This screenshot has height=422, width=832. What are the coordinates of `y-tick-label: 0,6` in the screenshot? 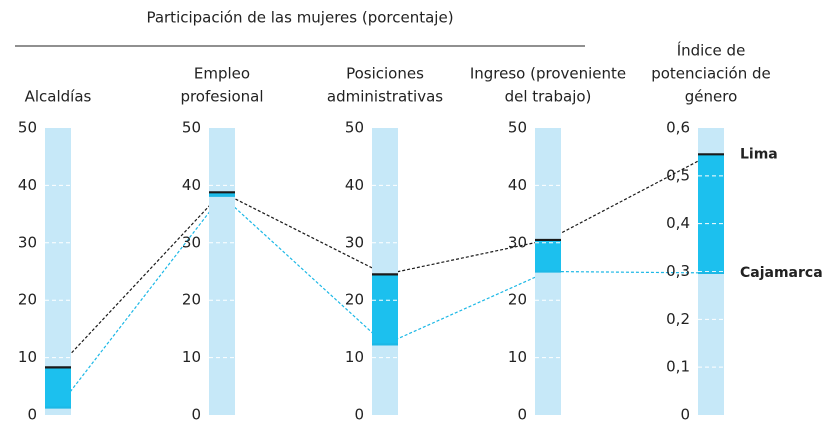 It's located at (678, 128).